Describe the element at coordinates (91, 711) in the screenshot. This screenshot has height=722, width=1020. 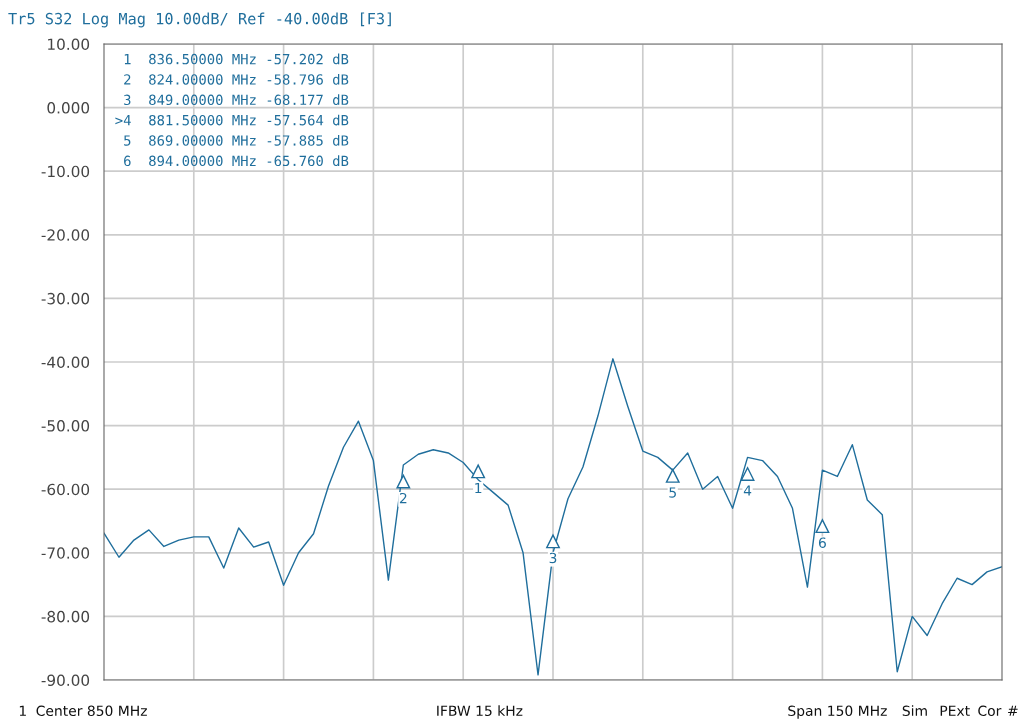
I see `text: Center 850 MHz` at that location.